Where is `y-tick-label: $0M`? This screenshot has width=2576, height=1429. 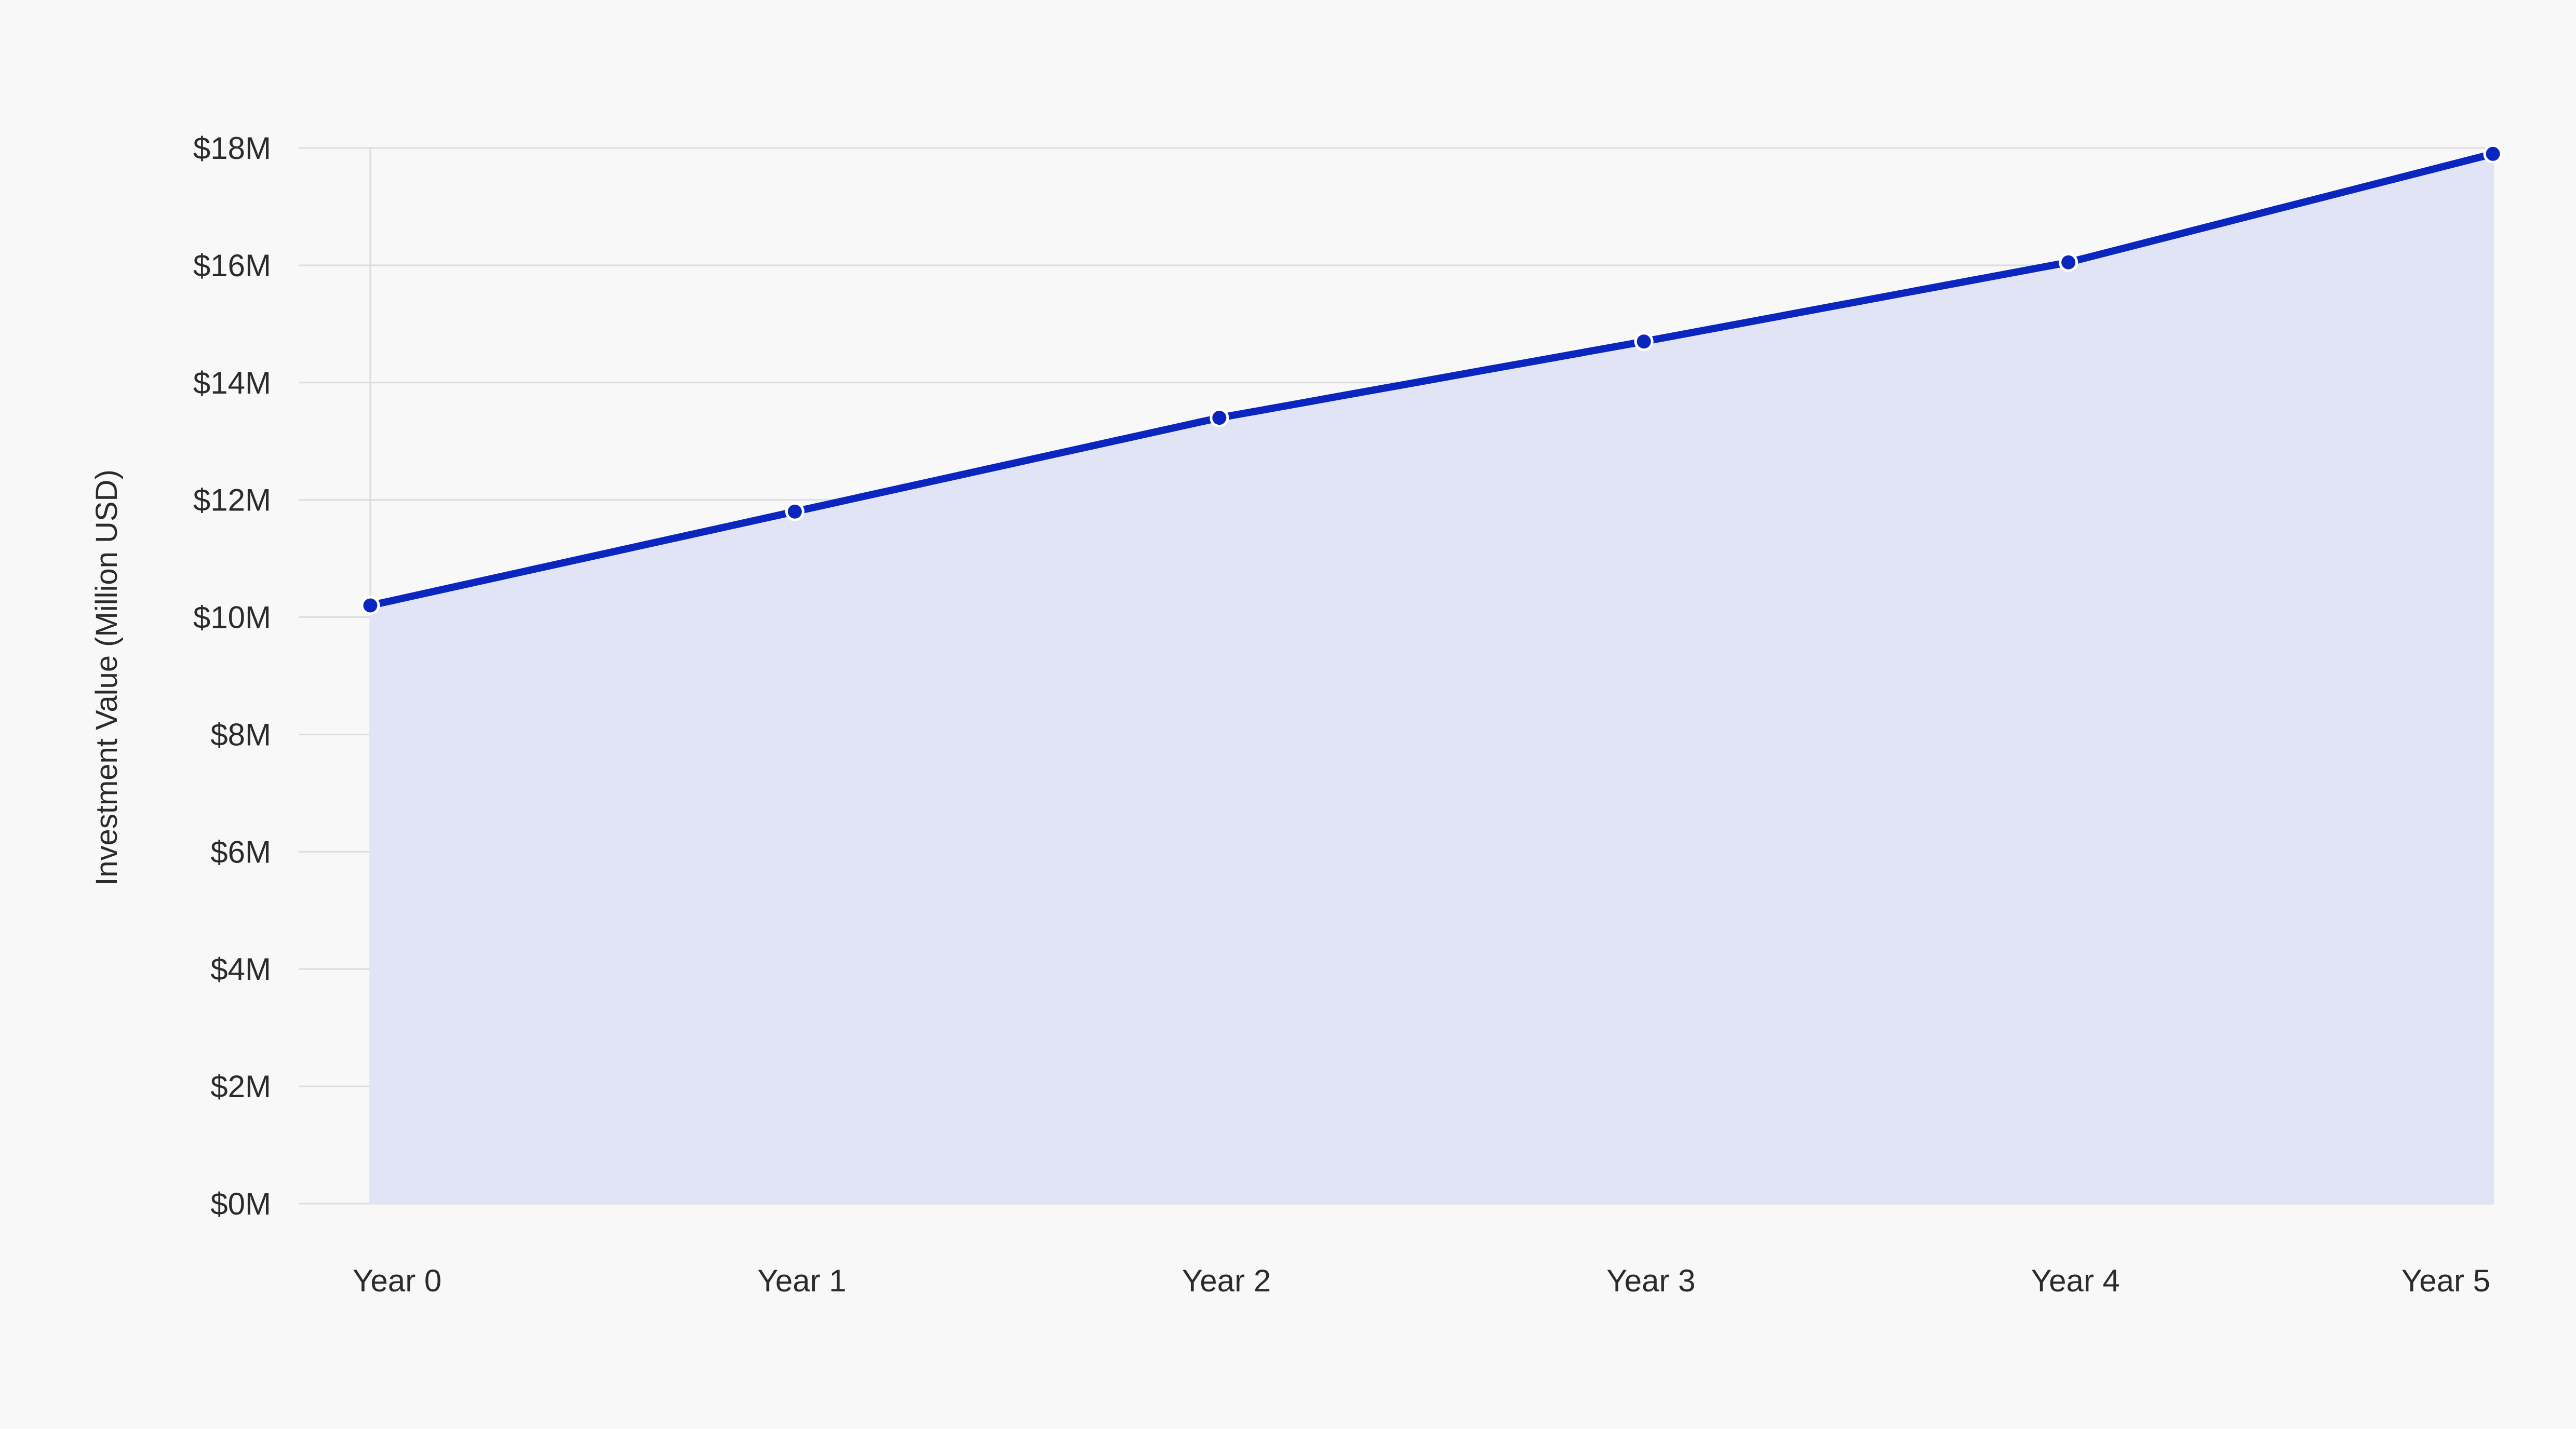 y-tick-label: $0M is located at coordinates (241, 1204).